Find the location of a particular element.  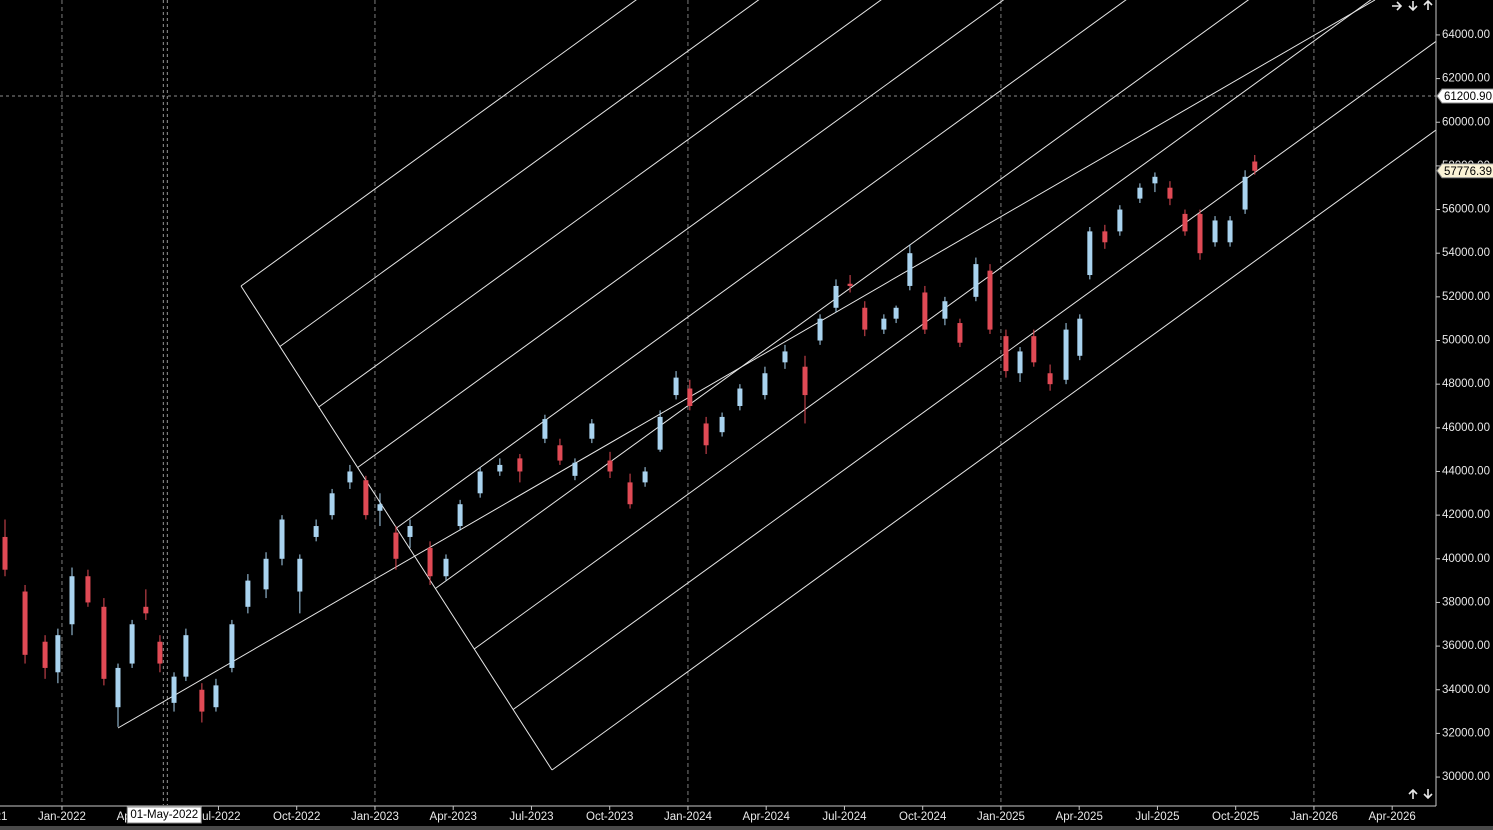

x-tick-label: Apr-2025 is located at coordinates (1079, 817).